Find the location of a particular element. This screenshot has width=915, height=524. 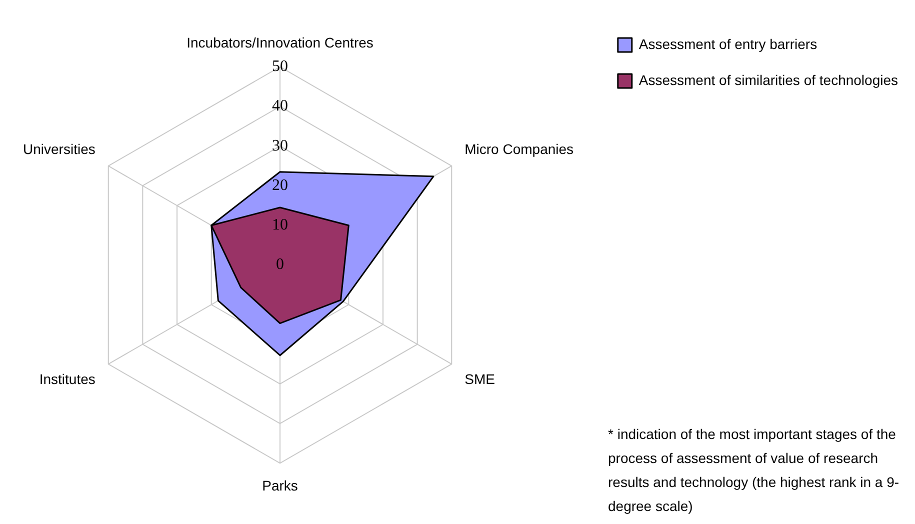

spoke-label: Incubators/Innovation Centres is located at coordinates (280, 42).